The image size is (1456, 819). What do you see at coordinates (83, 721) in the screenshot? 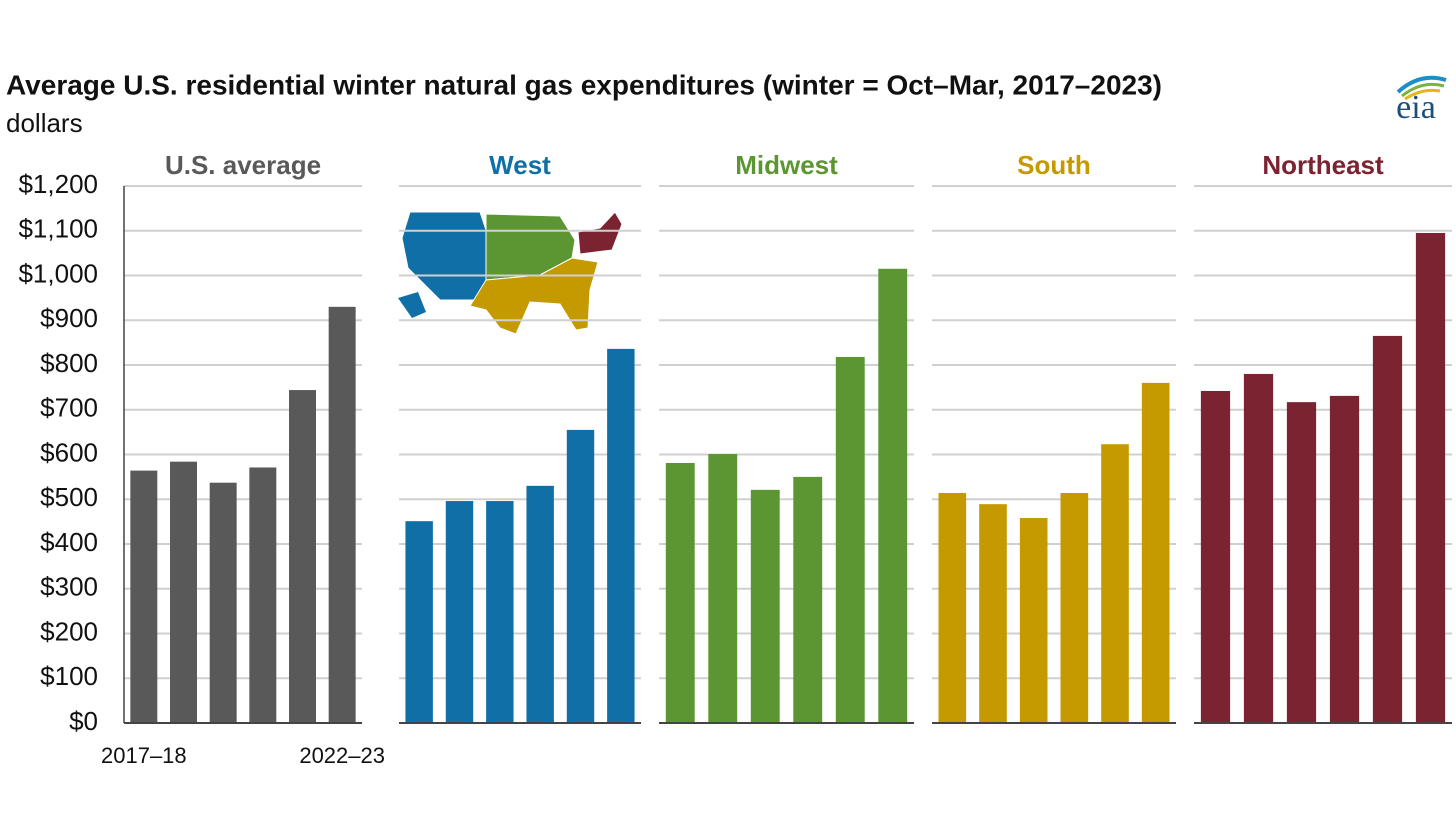
I see `y-tick-label: $0` at bounding box center [83, 721].